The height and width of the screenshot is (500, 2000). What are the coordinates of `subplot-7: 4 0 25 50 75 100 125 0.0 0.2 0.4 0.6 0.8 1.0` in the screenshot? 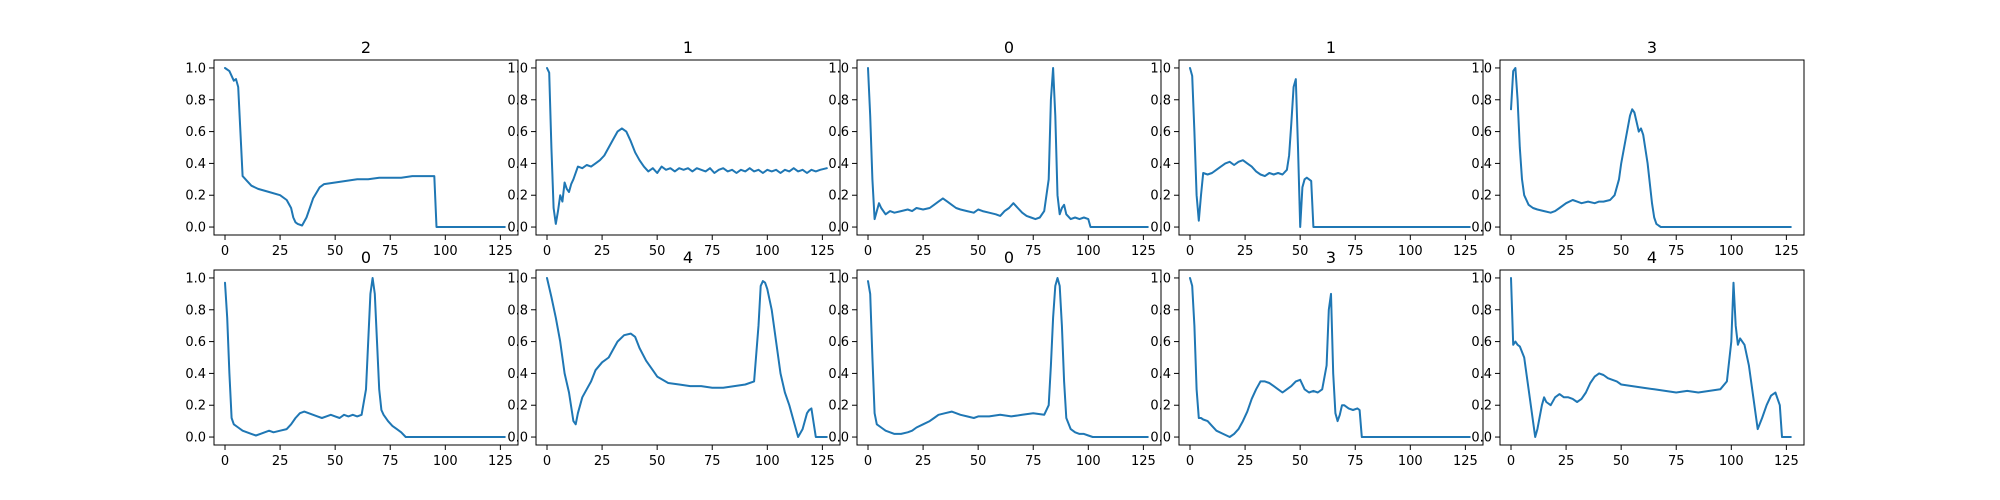 It's located at (674, 358).